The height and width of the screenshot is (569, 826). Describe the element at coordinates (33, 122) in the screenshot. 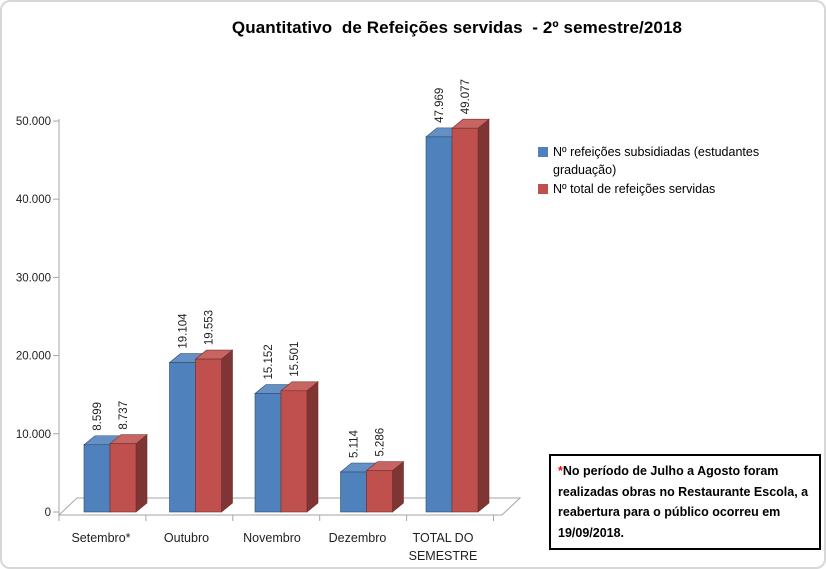

I see `y-axis-label: 50.000` at that location.